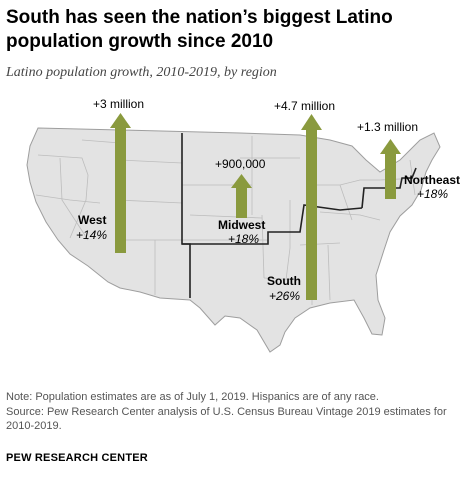  What do you see at coordinates (304, 106) in the screenshot?
I see `south-amount-label: +4.7 million` at bounding box center [304, 106].